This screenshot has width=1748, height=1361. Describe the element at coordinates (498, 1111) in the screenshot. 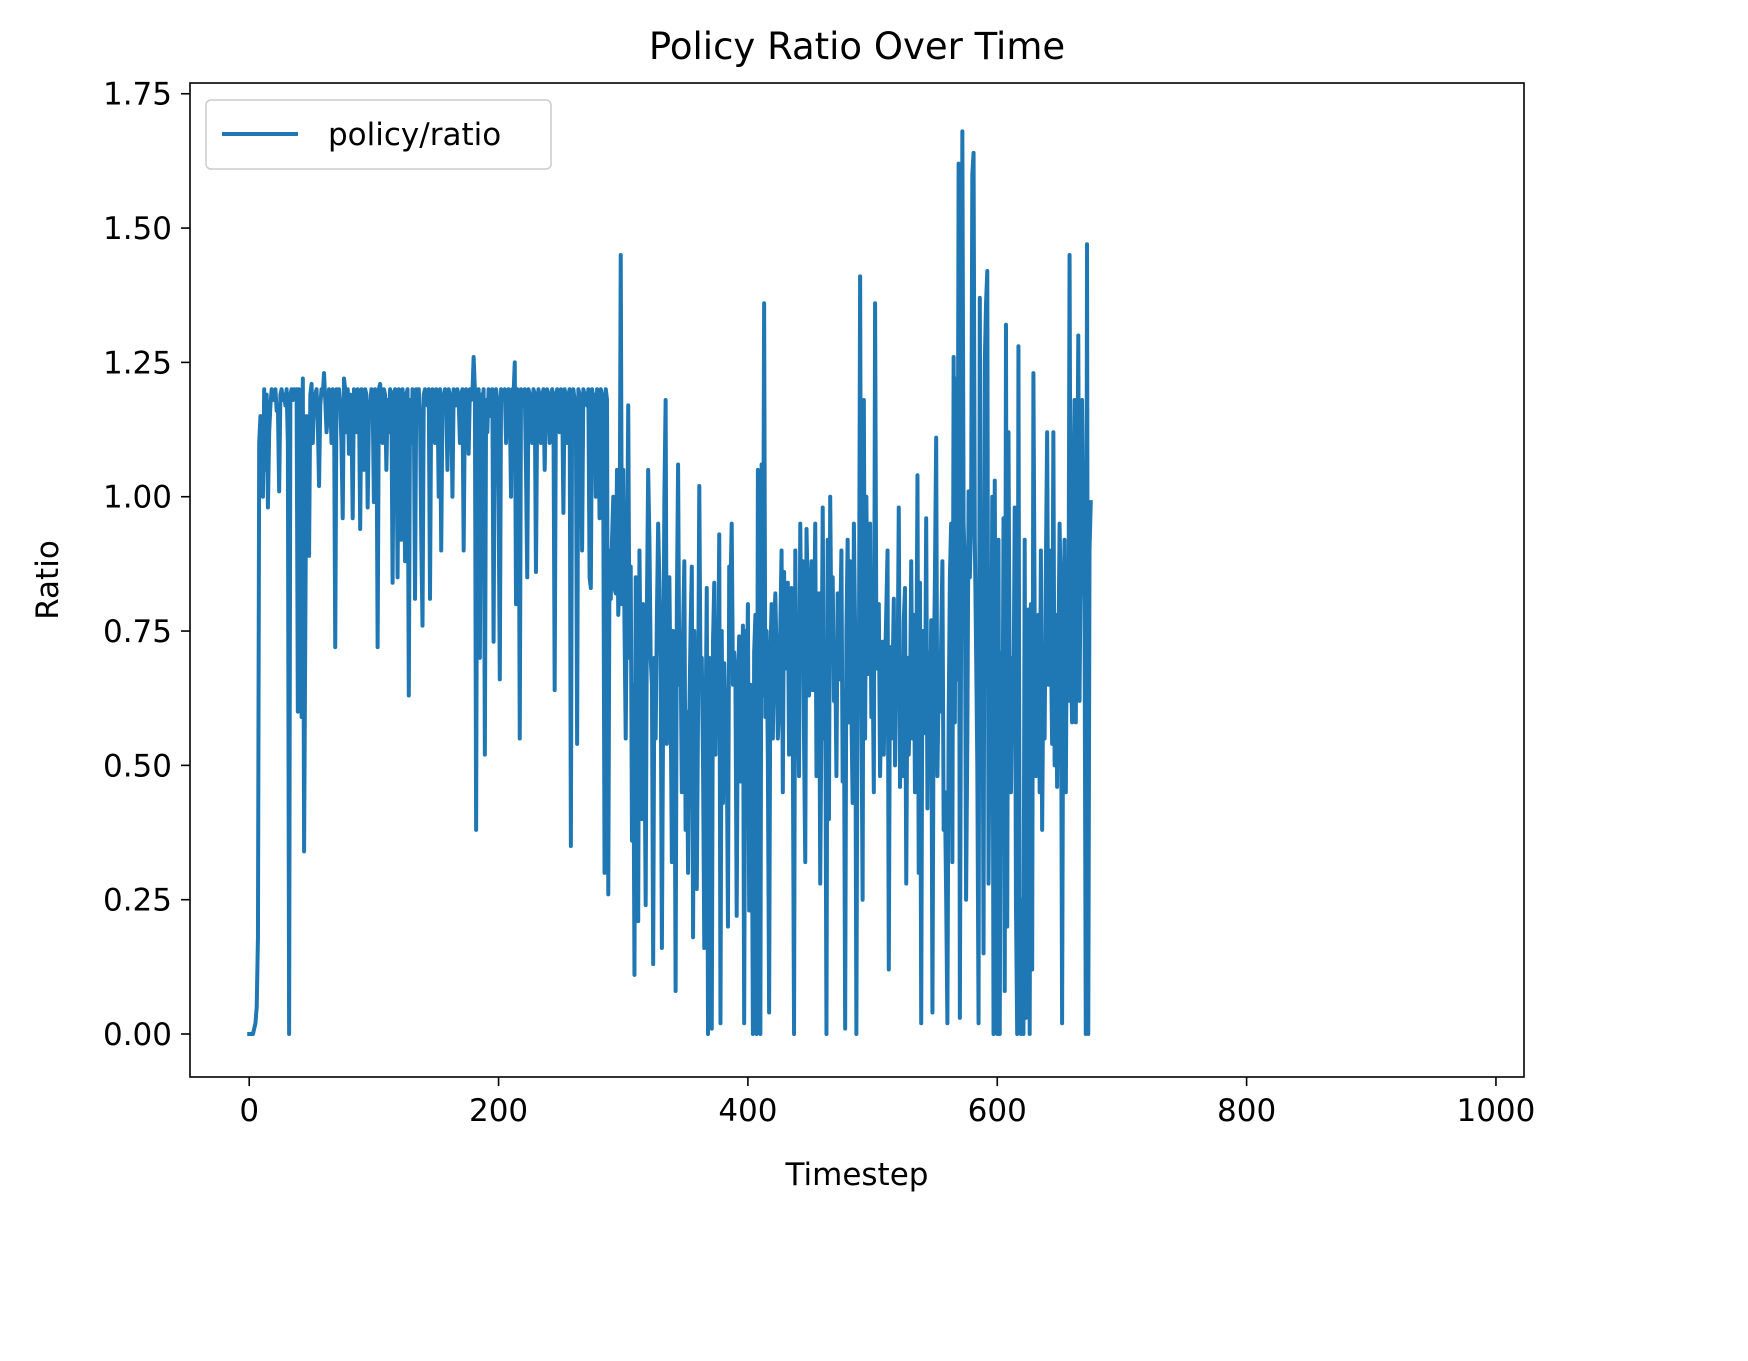

I see `x-tick-label: 200` at that location.